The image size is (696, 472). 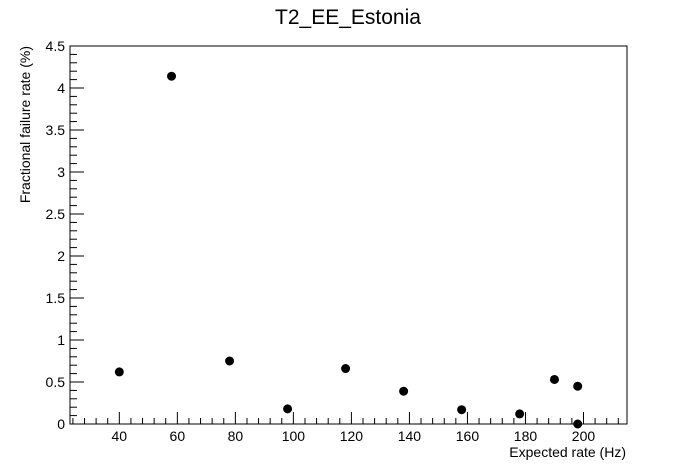 I want to click on x-tick-label: 200, so click(x=584, y=436).